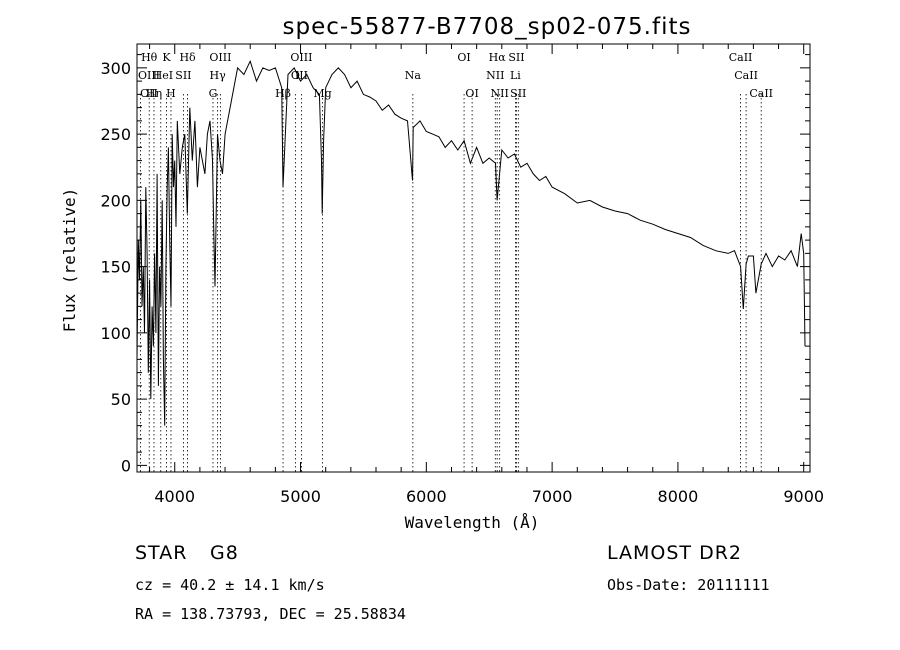  I want to click on feature-label: O, so click(295, 75).